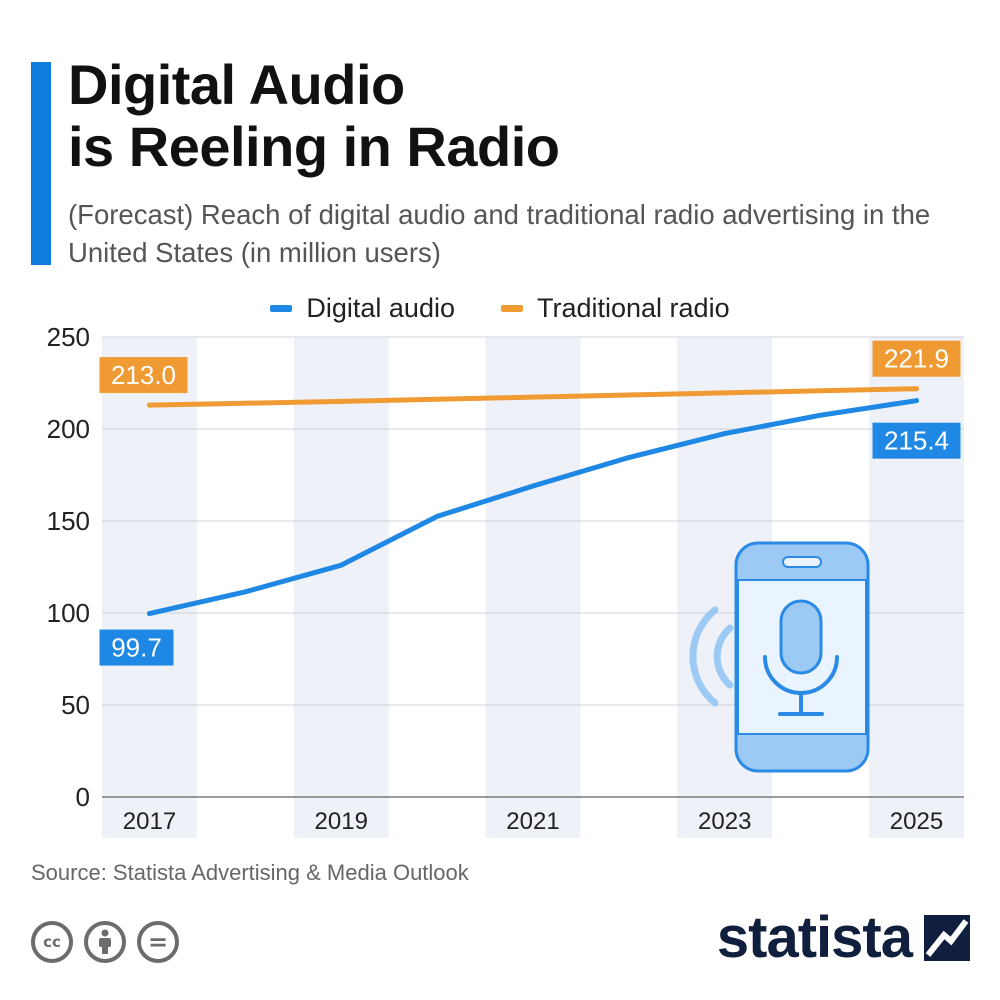 The image size is (1000, 1000). Describe the element at coordinates (533, 486) in the screenshot. I see `data-point-digital-audio-2021` at that location.